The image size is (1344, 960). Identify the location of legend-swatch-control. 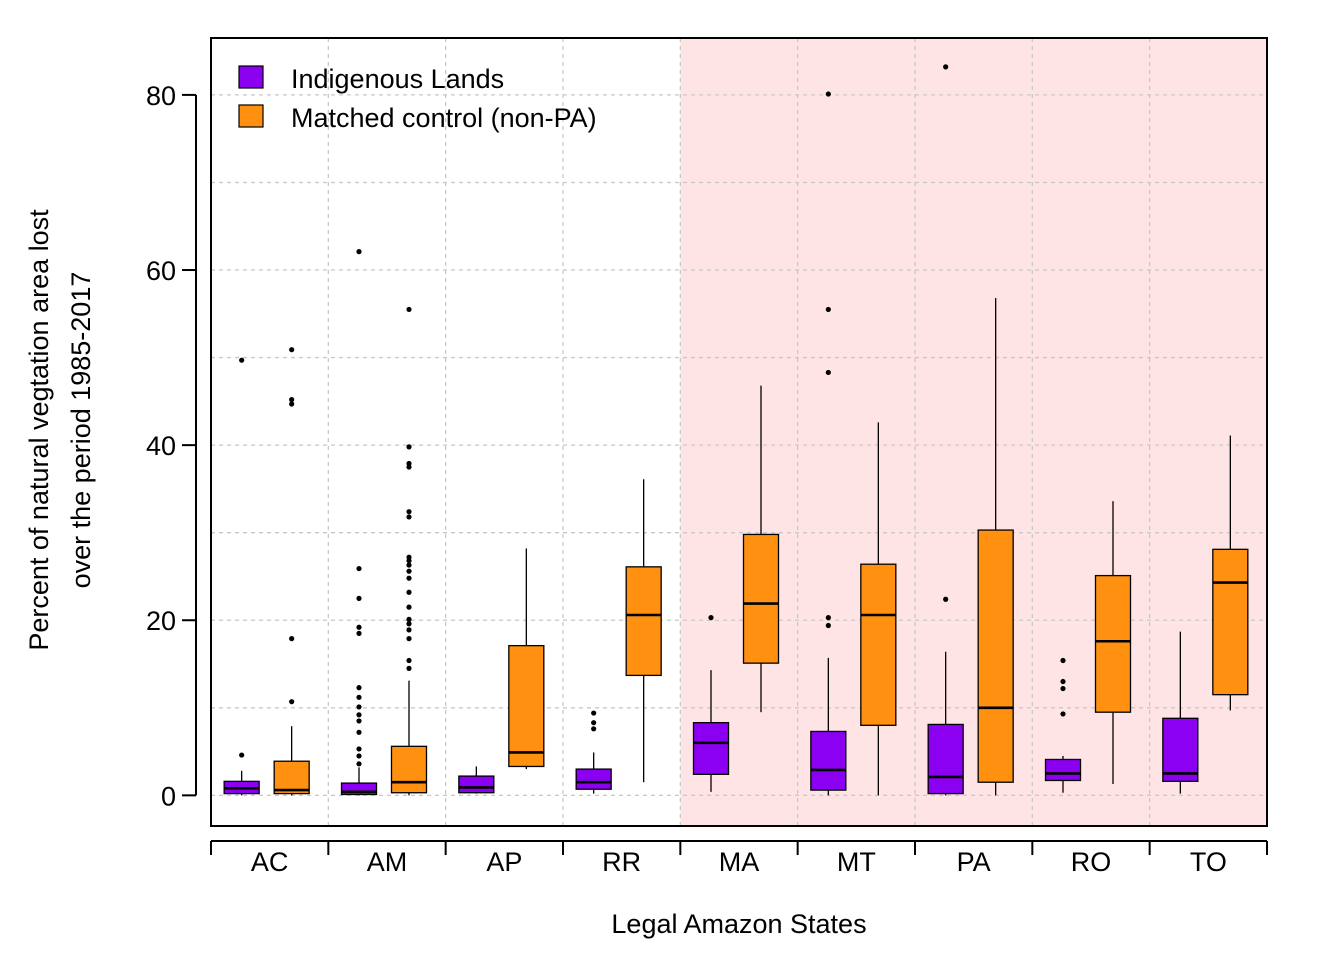
(251, 116).